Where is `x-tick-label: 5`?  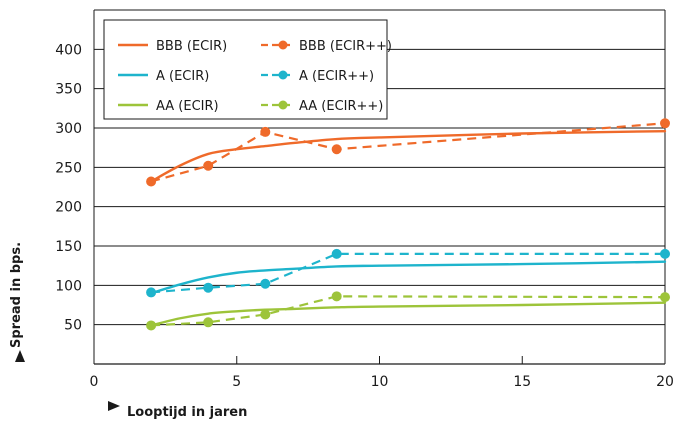 x-tick-label: 5 is located at coordinates (236, 382).